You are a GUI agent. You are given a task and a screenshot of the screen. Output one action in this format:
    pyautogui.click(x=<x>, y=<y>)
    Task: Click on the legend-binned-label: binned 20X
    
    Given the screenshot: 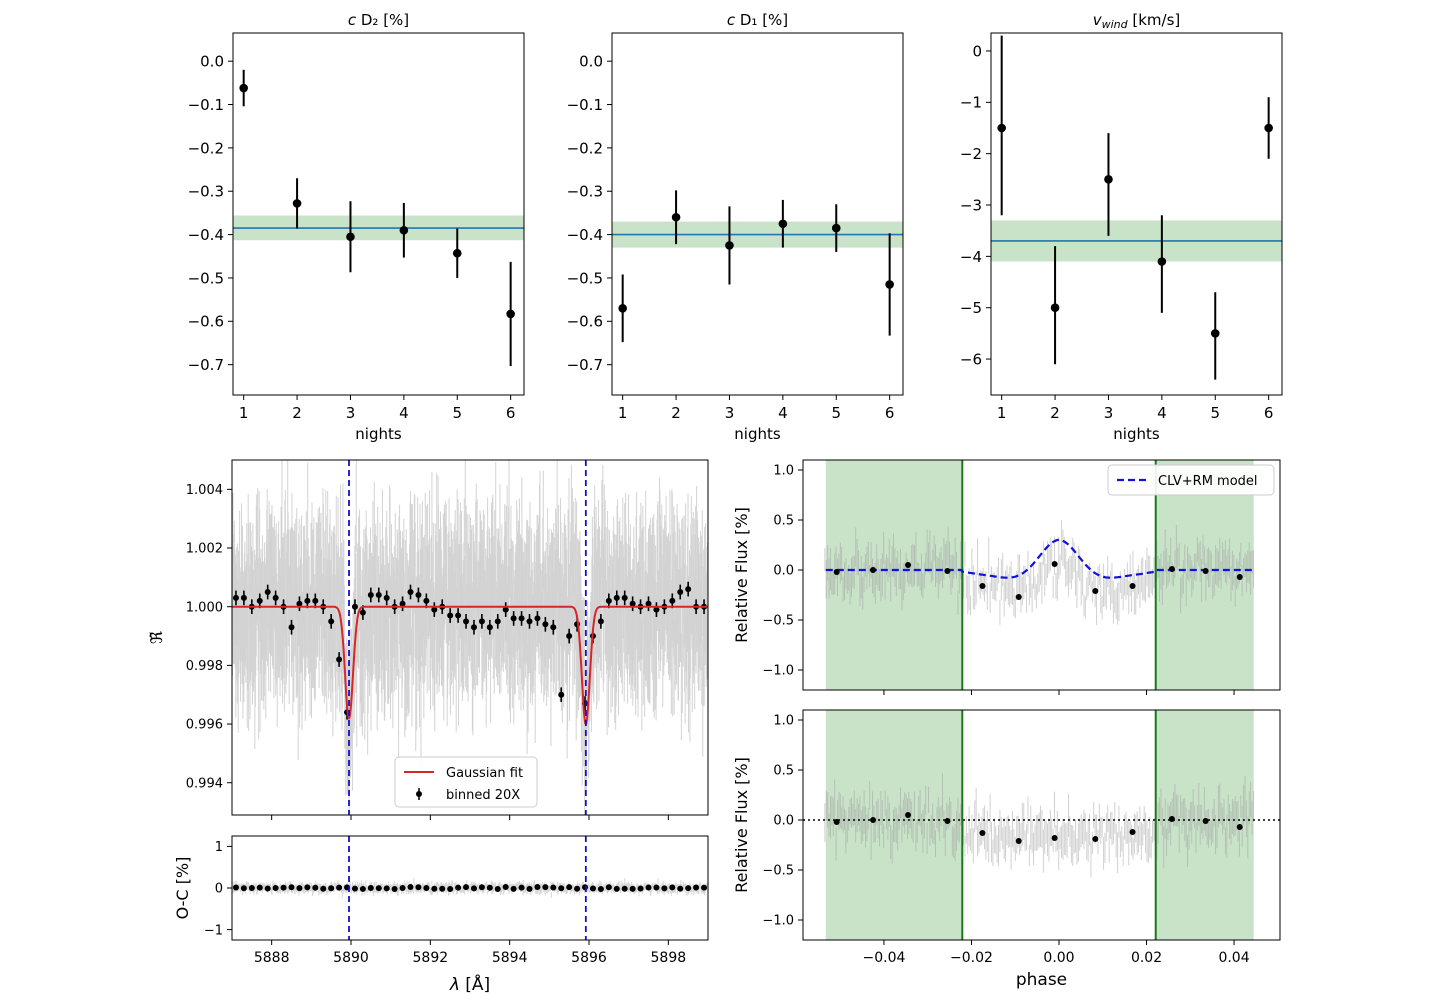 What is the action you would take?
    pyautogui.click(x=483, y=795)
    